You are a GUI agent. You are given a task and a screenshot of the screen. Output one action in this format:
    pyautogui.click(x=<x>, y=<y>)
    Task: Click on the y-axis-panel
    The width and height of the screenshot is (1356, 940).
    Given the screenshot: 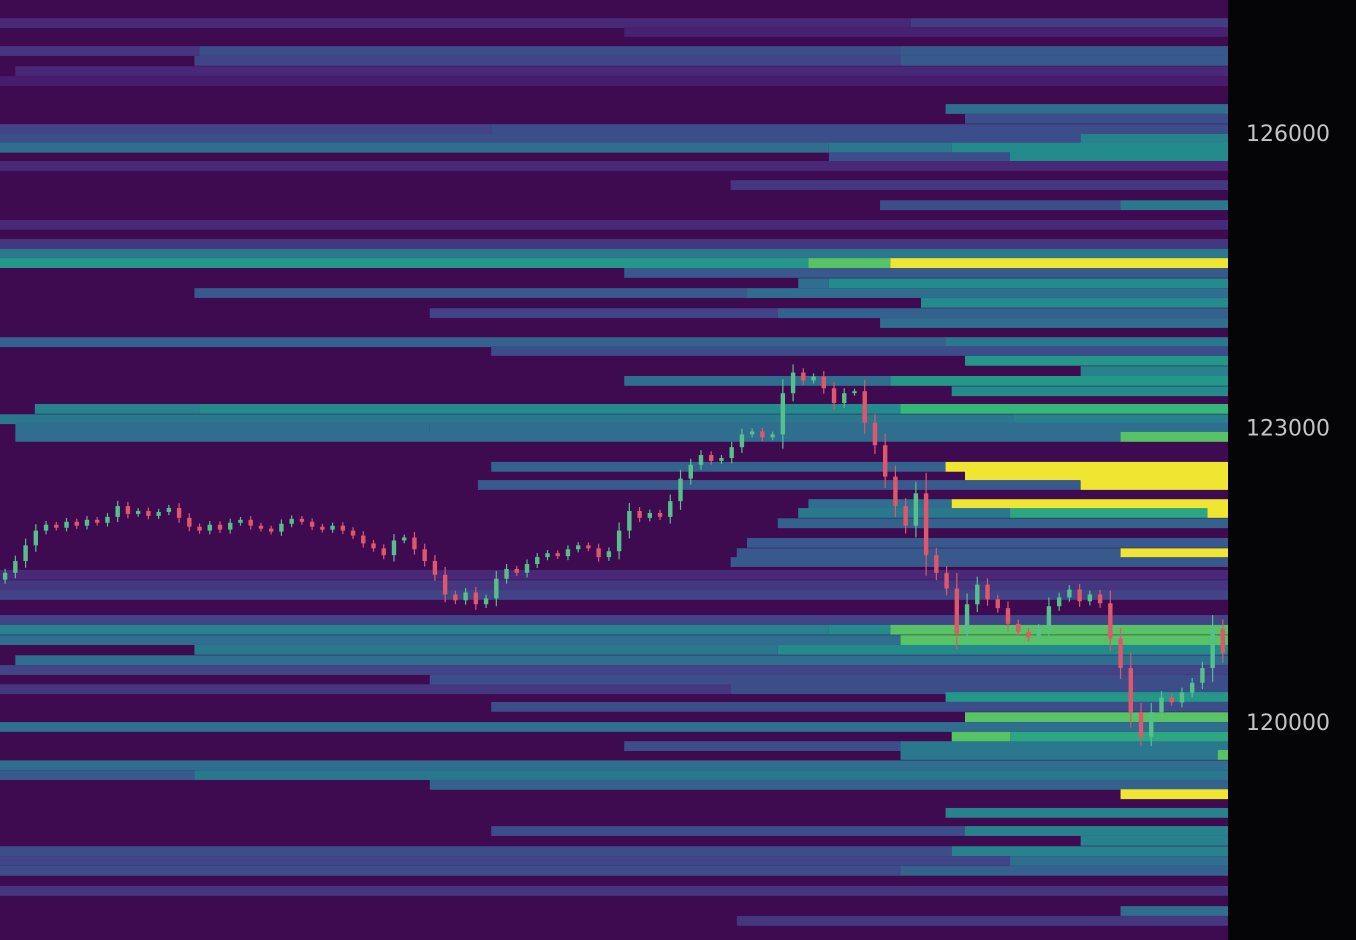 What is the action you would take?
    pyautogui.click(x=1292, y=470)
    